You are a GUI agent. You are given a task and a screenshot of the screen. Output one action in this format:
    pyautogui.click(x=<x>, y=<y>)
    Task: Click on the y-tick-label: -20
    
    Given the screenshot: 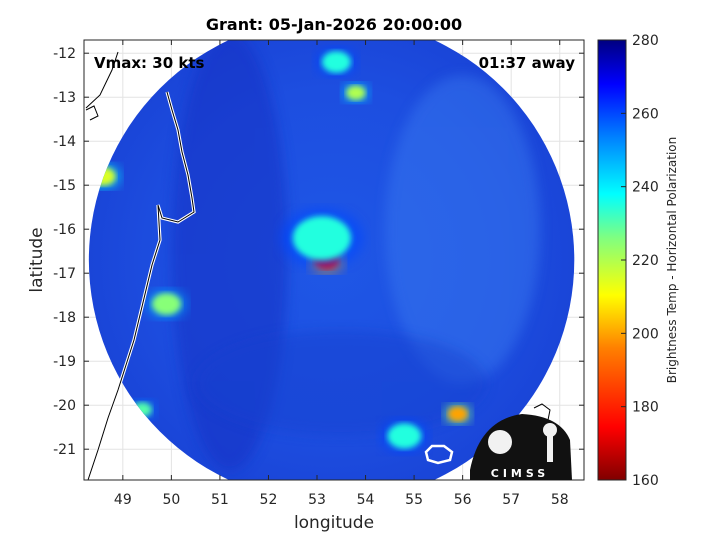 What is the action you would take?
    pyautogui.click(x=64, y=406)
    